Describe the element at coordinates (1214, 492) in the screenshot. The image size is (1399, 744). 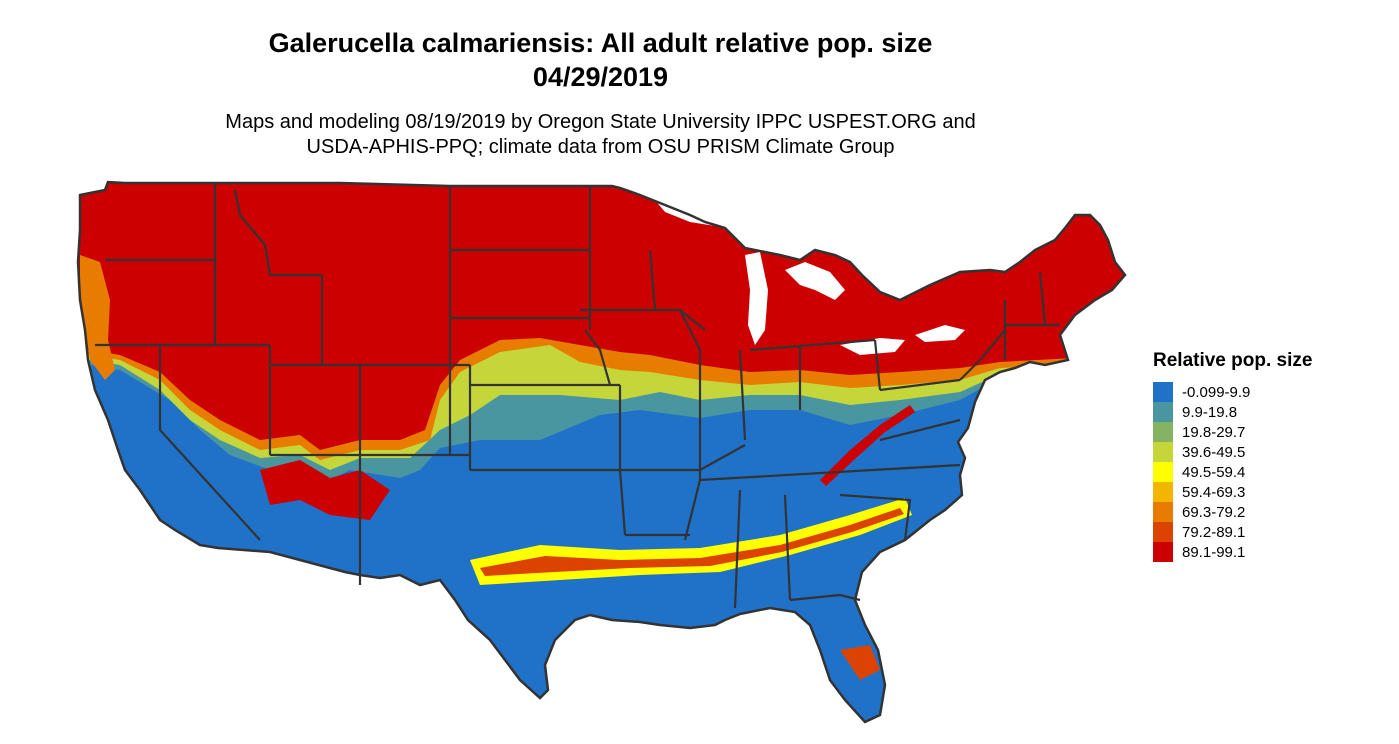
I see `legend-label: 59.4-69.3` at that location.